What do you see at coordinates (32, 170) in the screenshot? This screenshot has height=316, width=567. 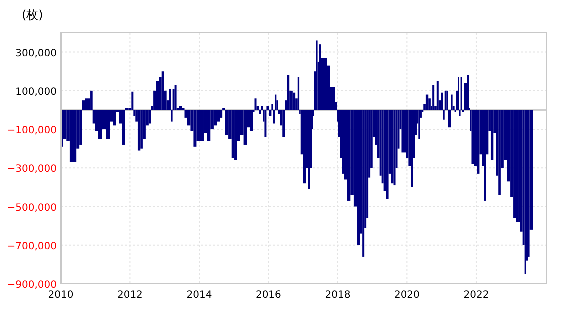 I see `y-tick-label: −300,000` at bounding box center [32, 170].